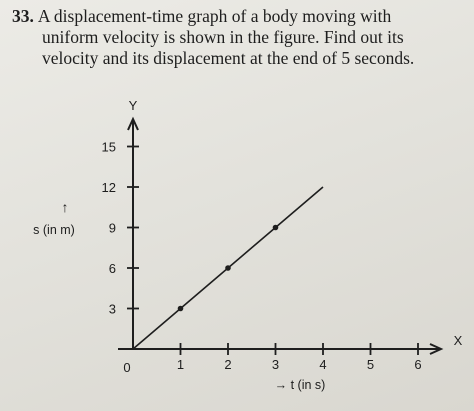 This screenshot has width=474, height=411. What do you see at coordinates (322, 364) in the screenshot?
I see `x-tick-label: 4` at bounding box center [322, 364].